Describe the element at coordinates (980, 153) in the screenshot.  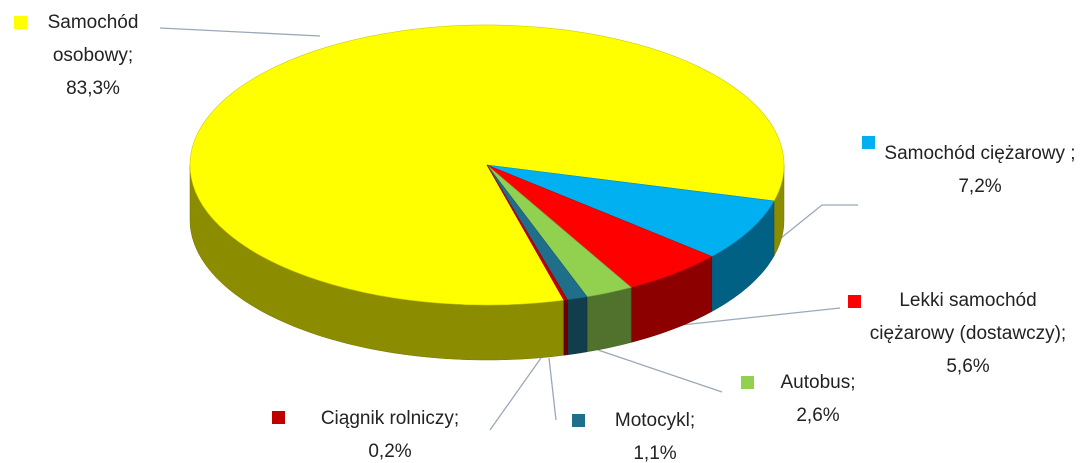
I see `category-label: Samochód ciężarowy ;` at that location.